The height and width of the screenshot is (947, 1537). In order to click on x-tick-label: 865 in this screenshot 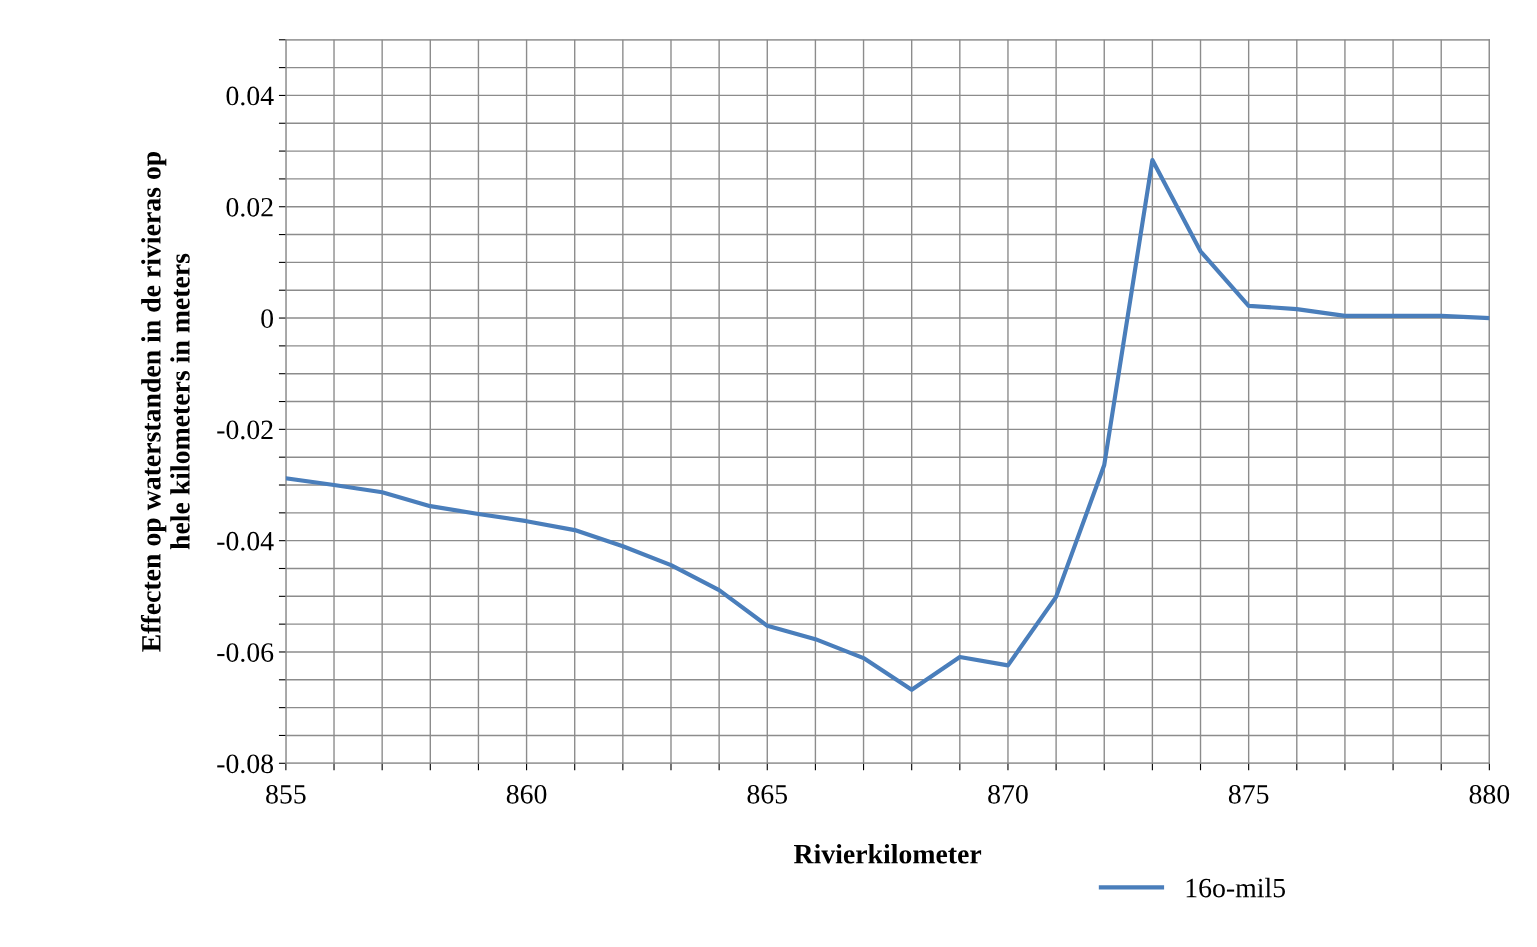, I will do `click(767, 794)`.